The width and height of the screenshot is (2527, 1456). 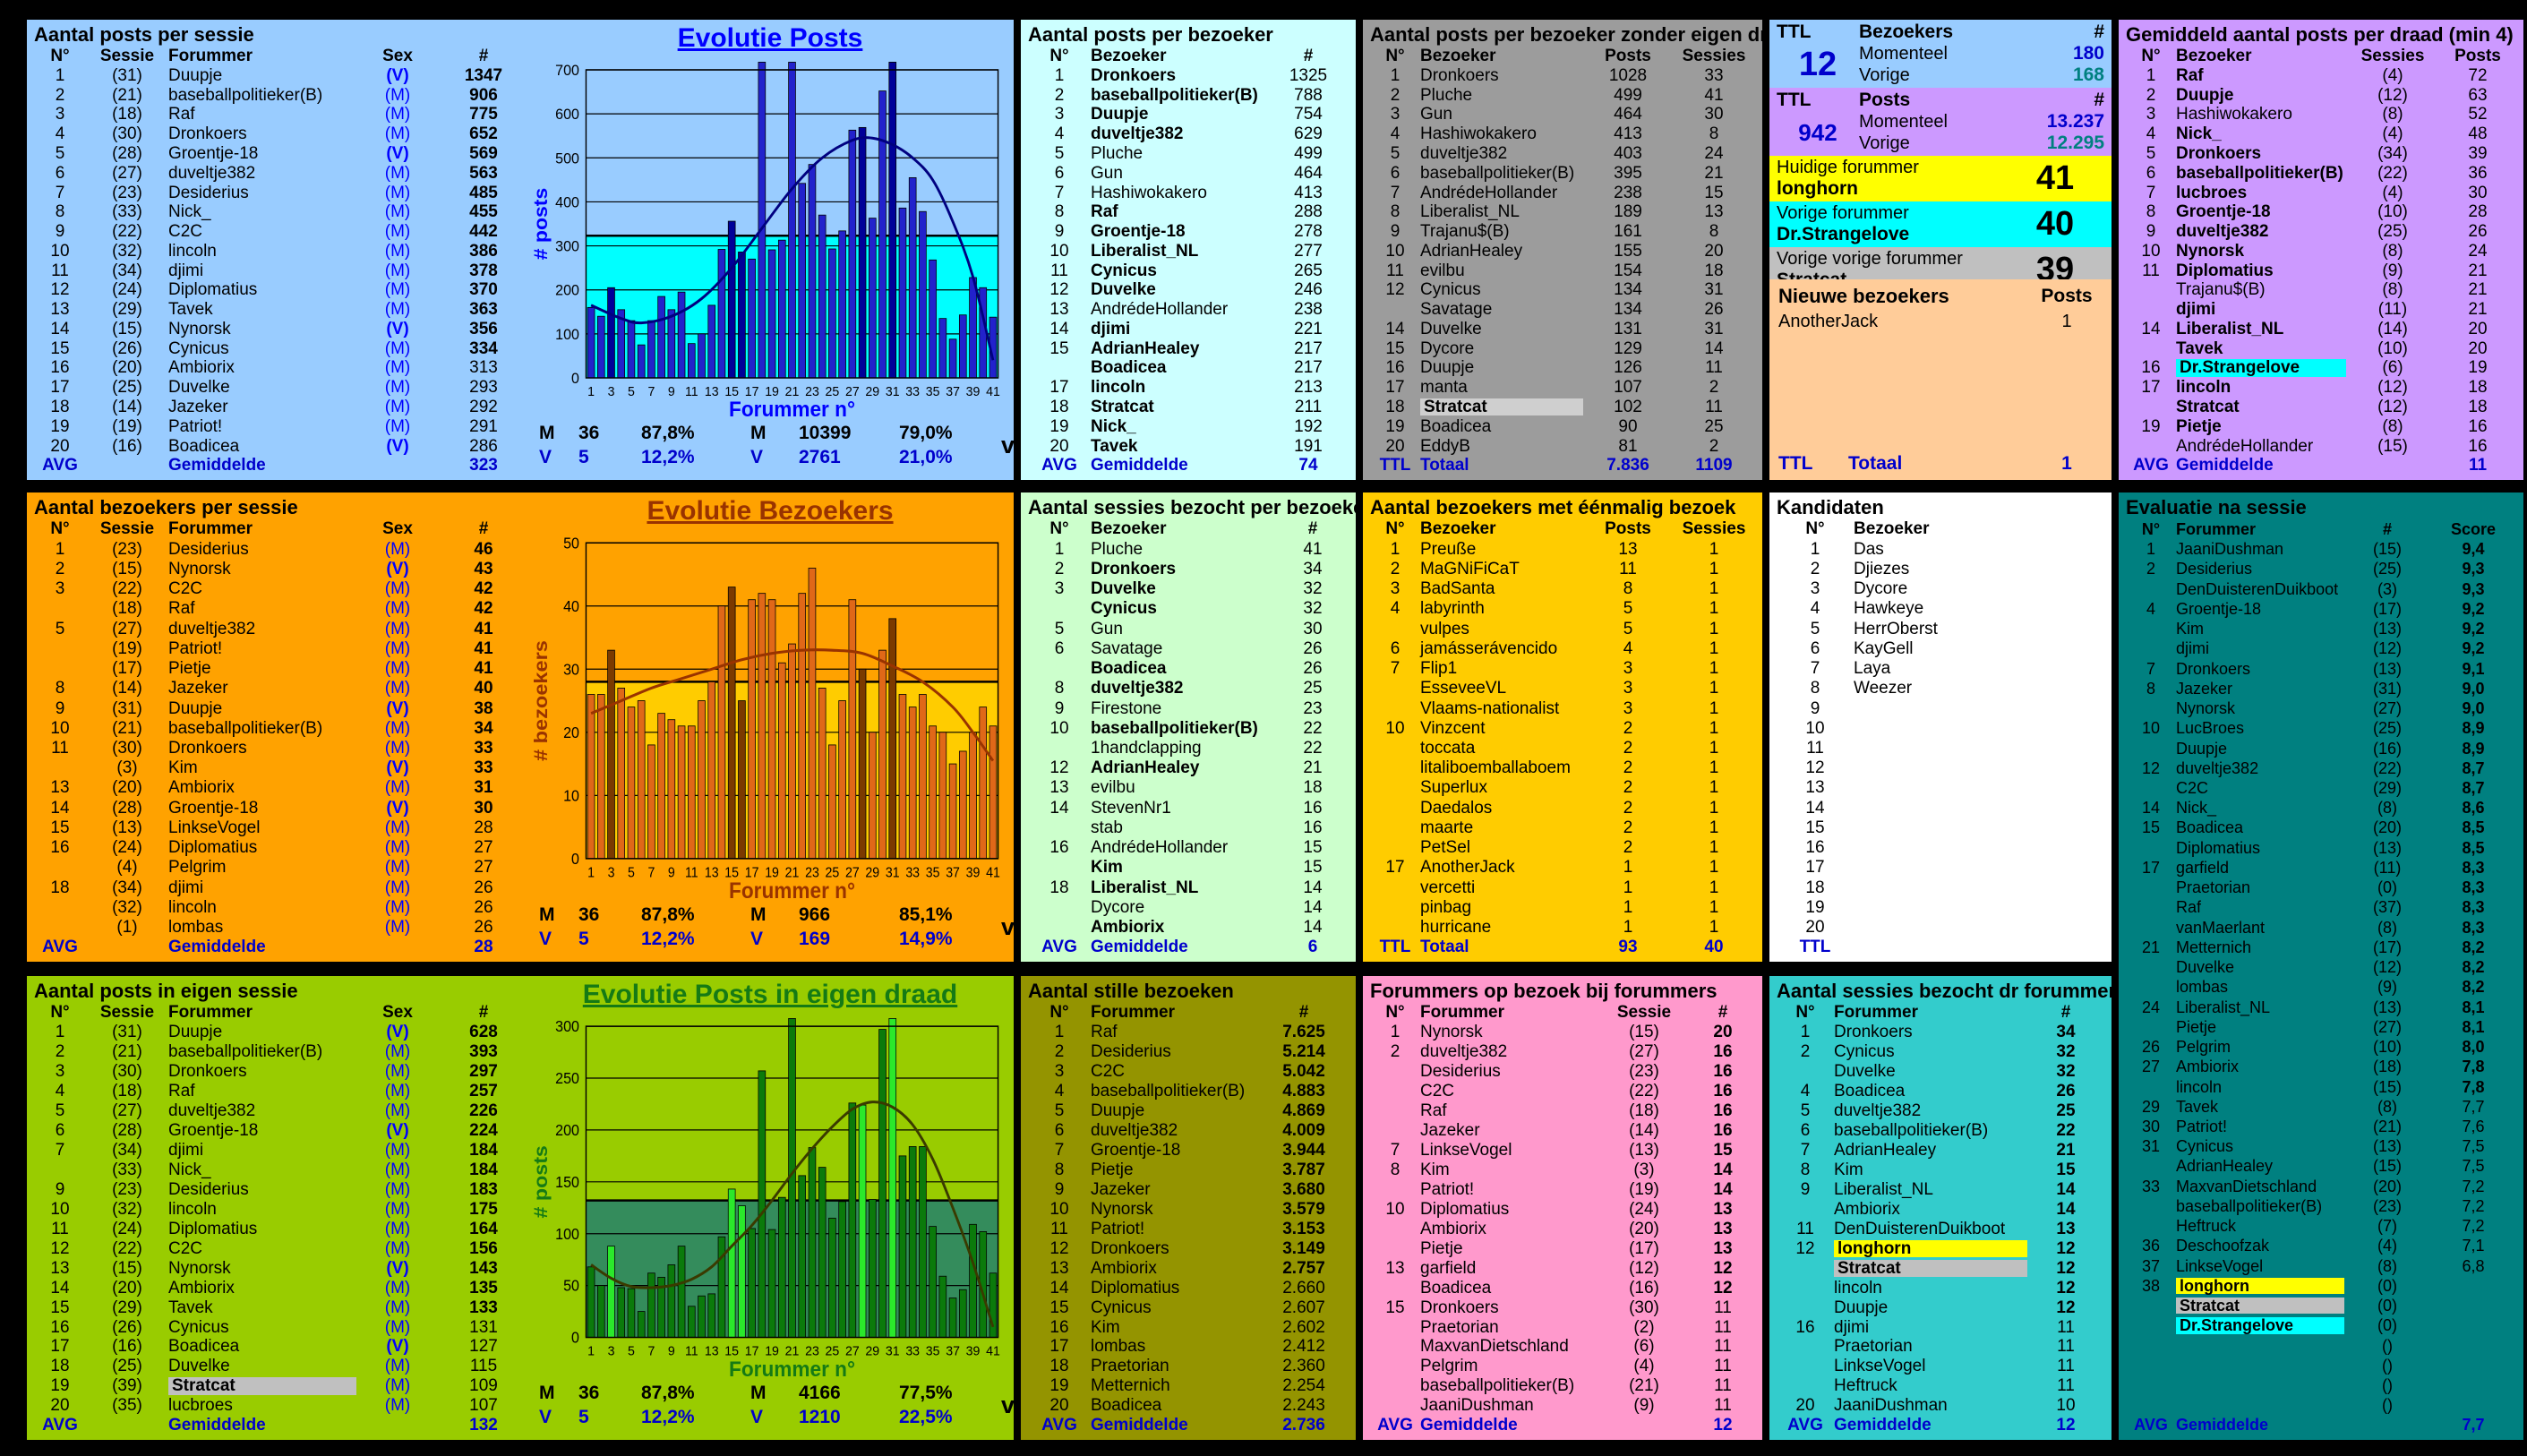 I want to click on table-row: 13 evilbu 18, so click(x=1186, y=788).